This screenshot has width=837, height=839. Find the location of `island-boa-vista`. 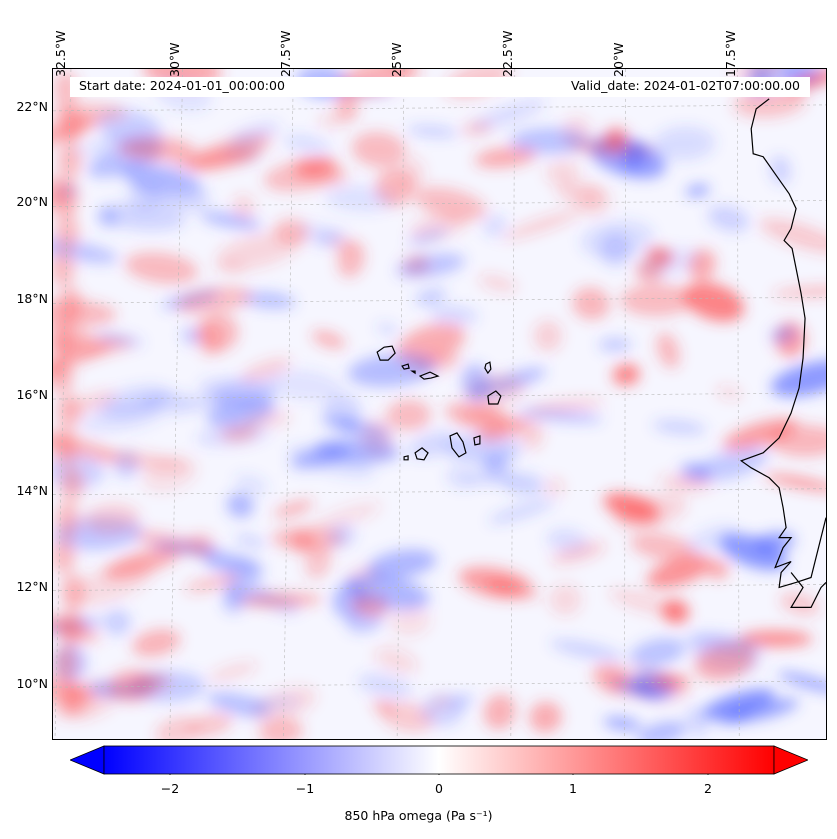

island-boa-vista is located at coordinates (494, 397).